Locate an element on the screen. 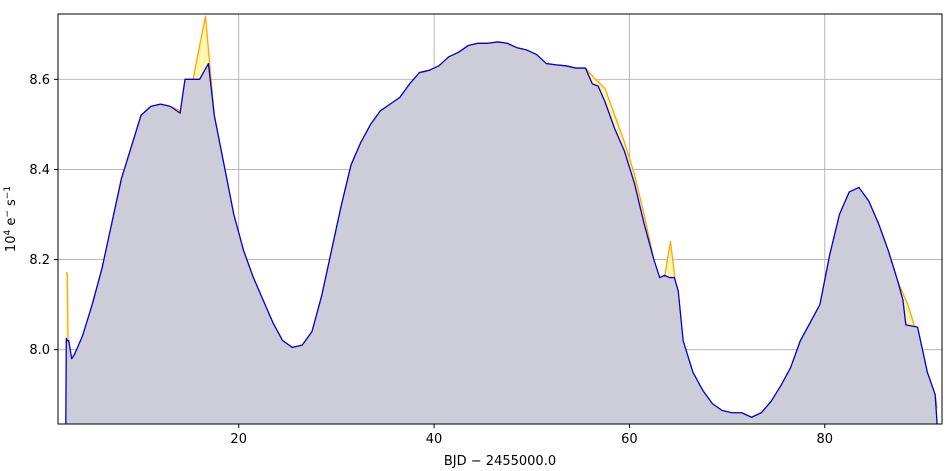 This screenshot has height=471, width=952. y-axis-label: 104 e− s−1 is located at coordinates (11, 219).